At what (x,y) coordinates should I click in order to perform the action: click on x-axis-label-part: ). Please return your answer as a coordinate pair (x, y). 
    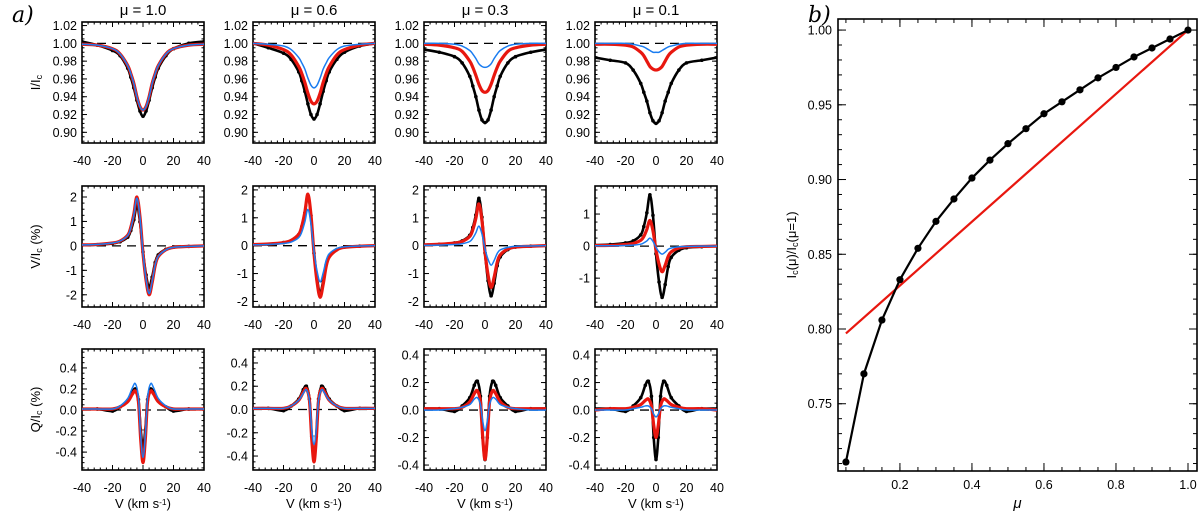
    Looking at the image, I should click on (340, 503).